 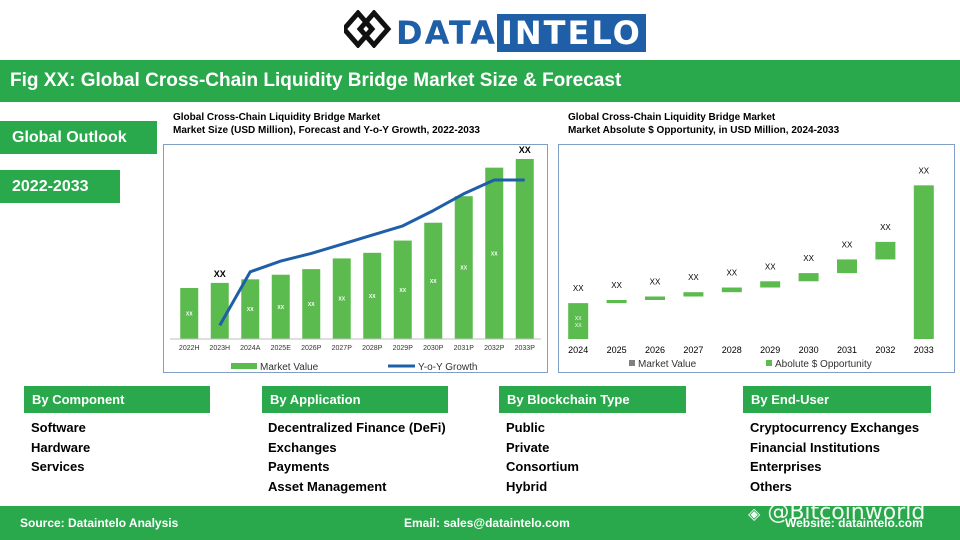 I want to click on list-item: Others, so click(x=771, y=486).